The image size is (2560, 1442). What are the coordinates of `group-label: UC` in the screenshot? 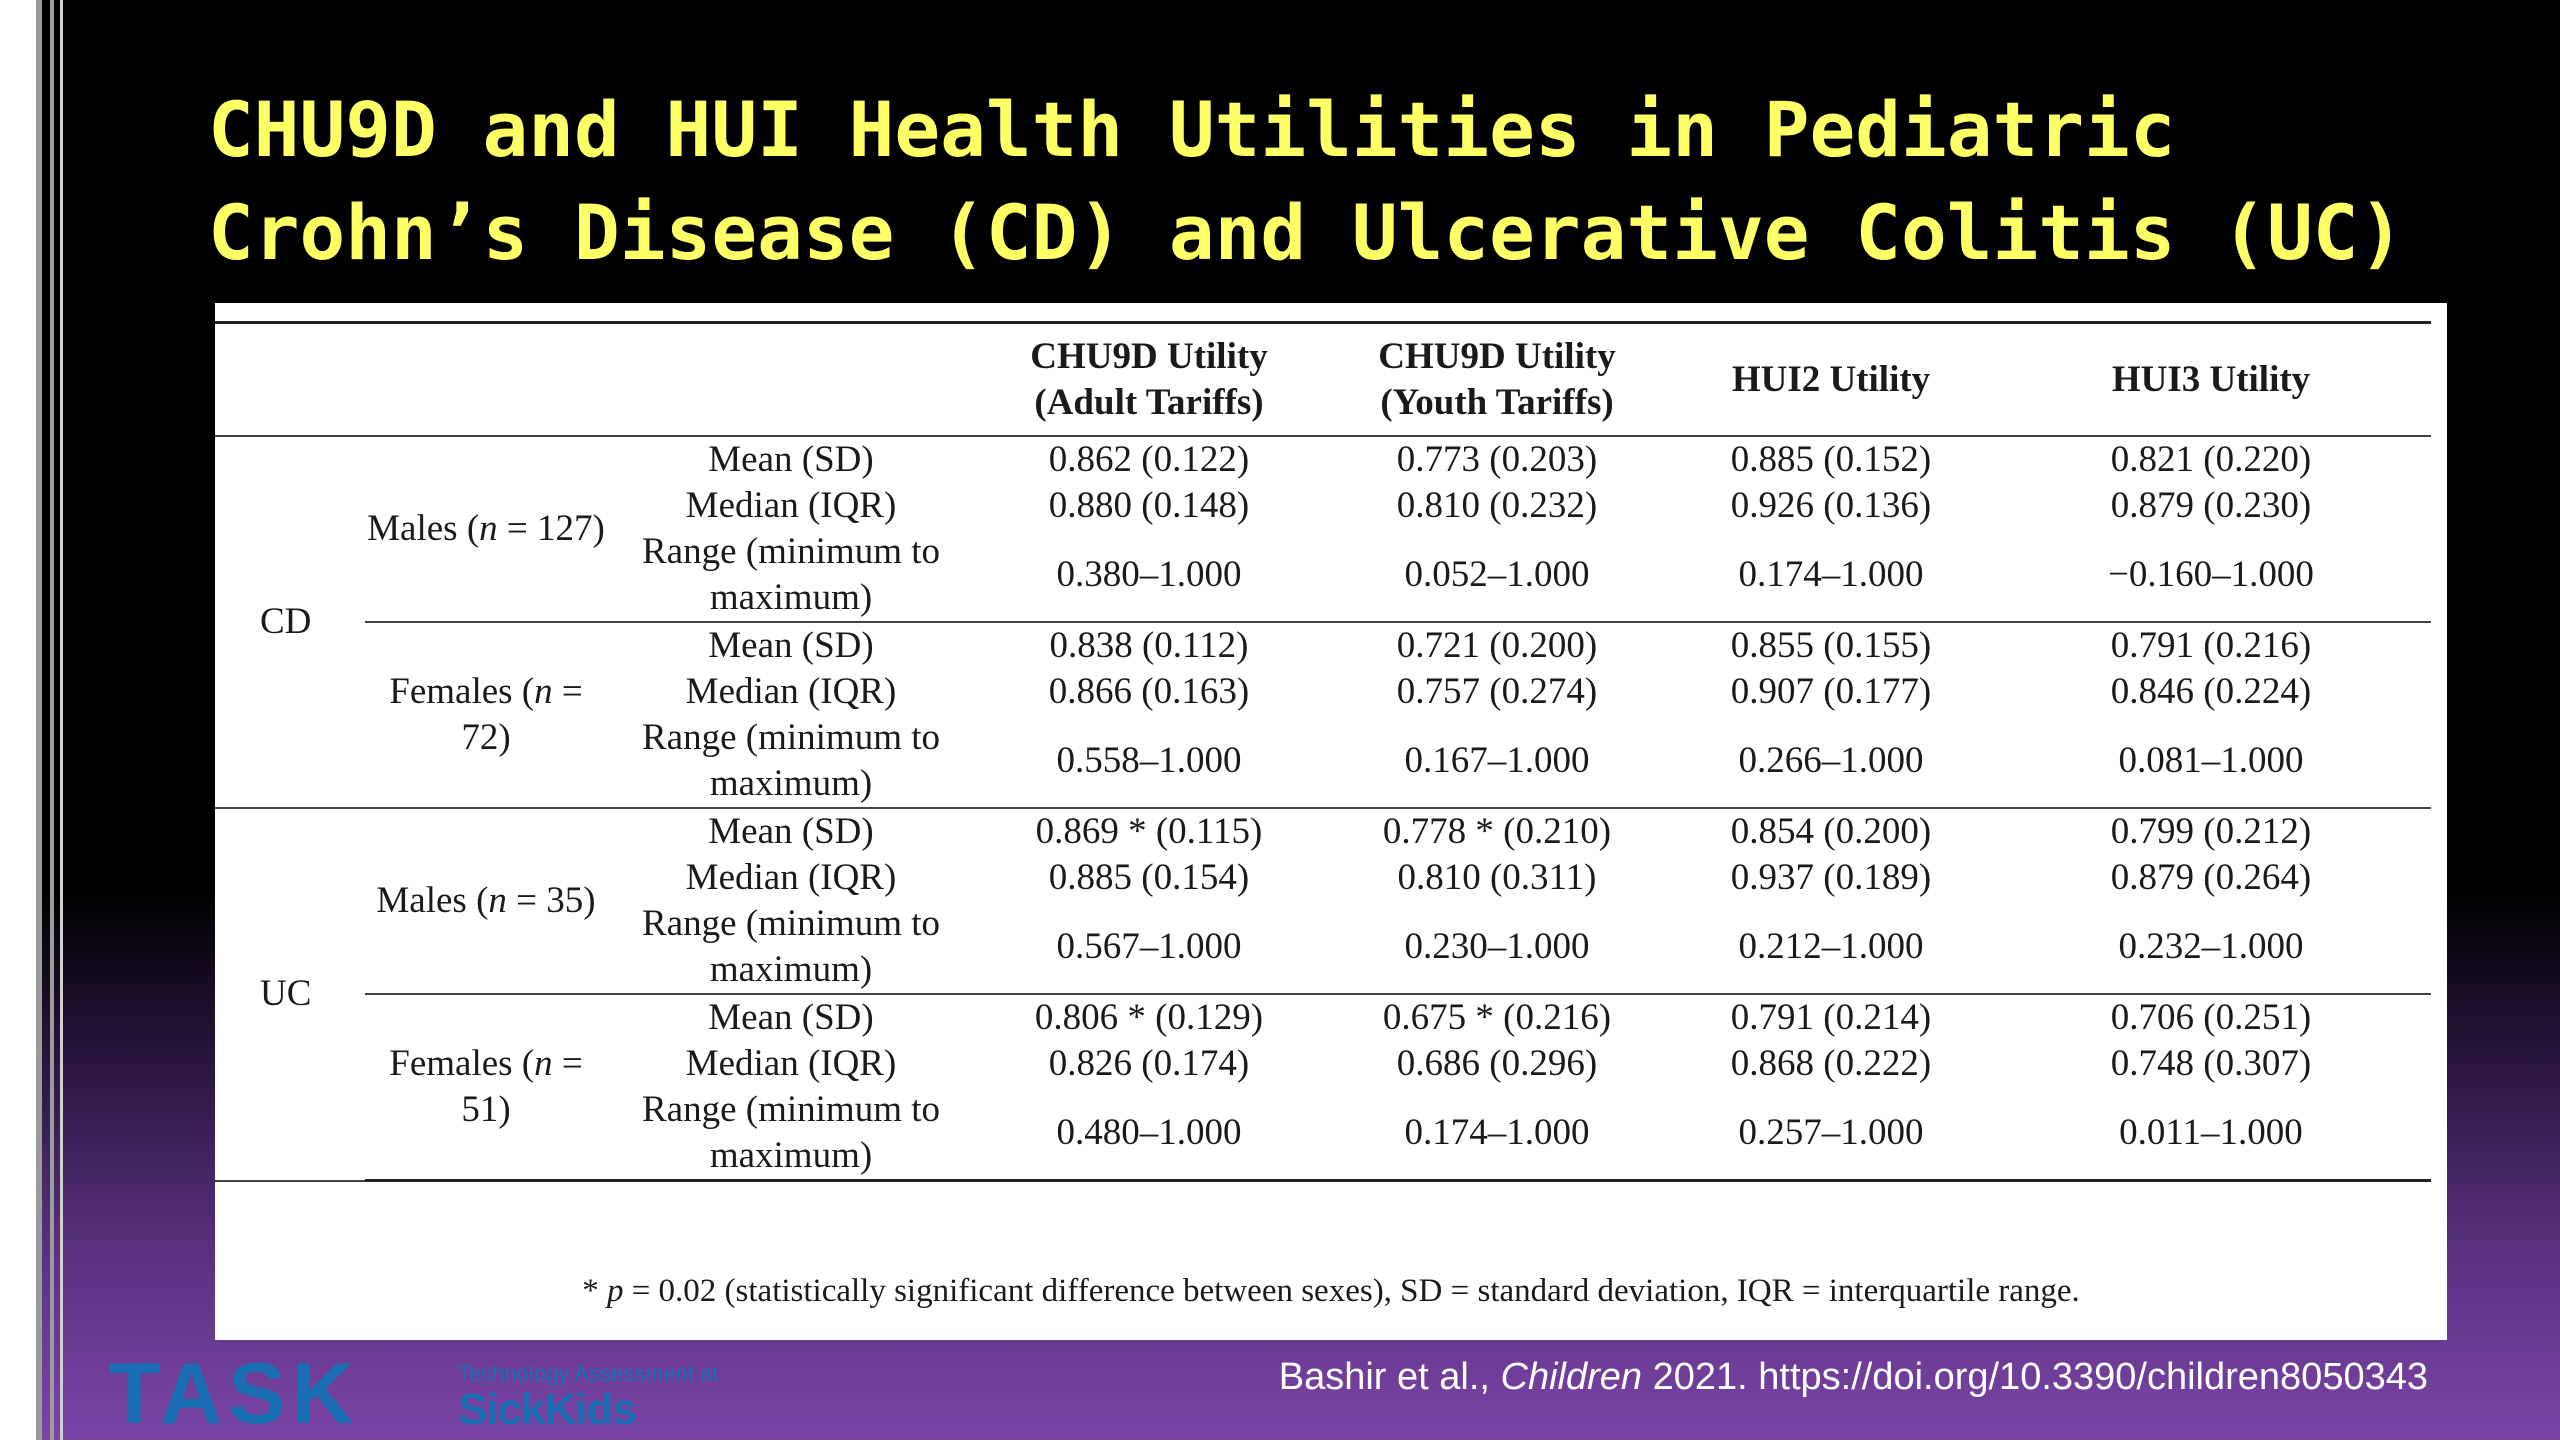 It's located at (290, 995).